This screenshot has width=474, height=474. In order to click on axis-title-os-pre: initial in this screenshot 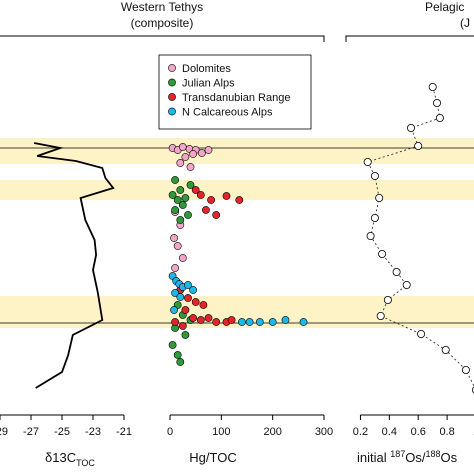, I will do `click(373, 457)`.